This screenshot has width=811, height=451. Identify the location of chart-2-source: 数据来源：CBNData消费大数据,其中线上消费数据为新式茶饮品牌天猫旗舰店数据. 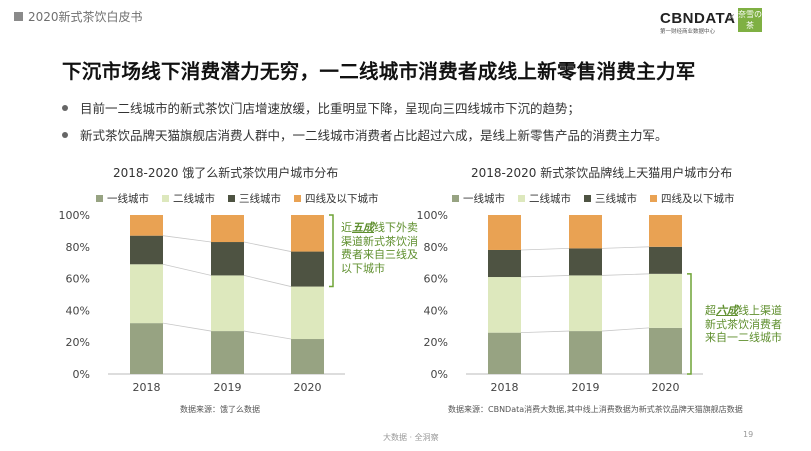
(595, 409).